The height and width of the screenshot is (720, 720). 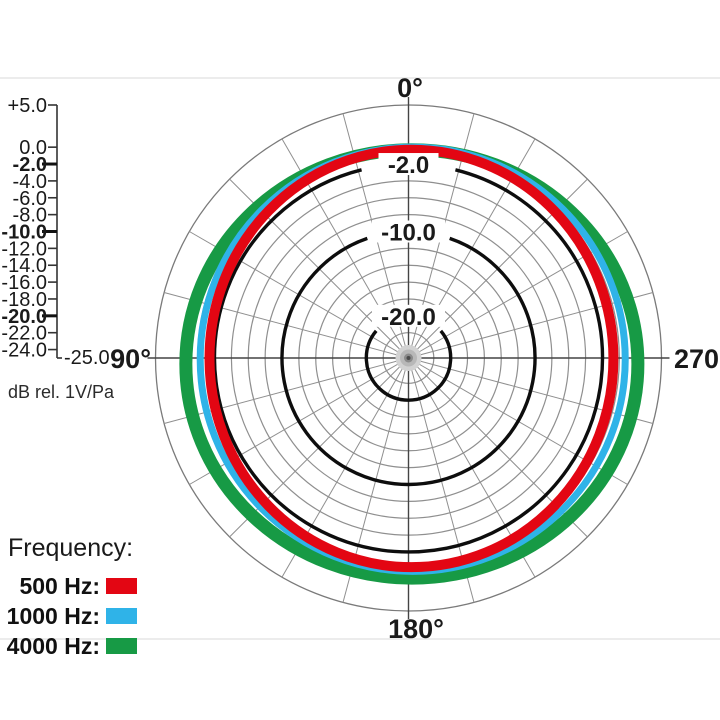 What do you see at coordinates (130, 359) in the screenshot?
I see `angle-label-90: 90°` at bounding box center [130, 359].